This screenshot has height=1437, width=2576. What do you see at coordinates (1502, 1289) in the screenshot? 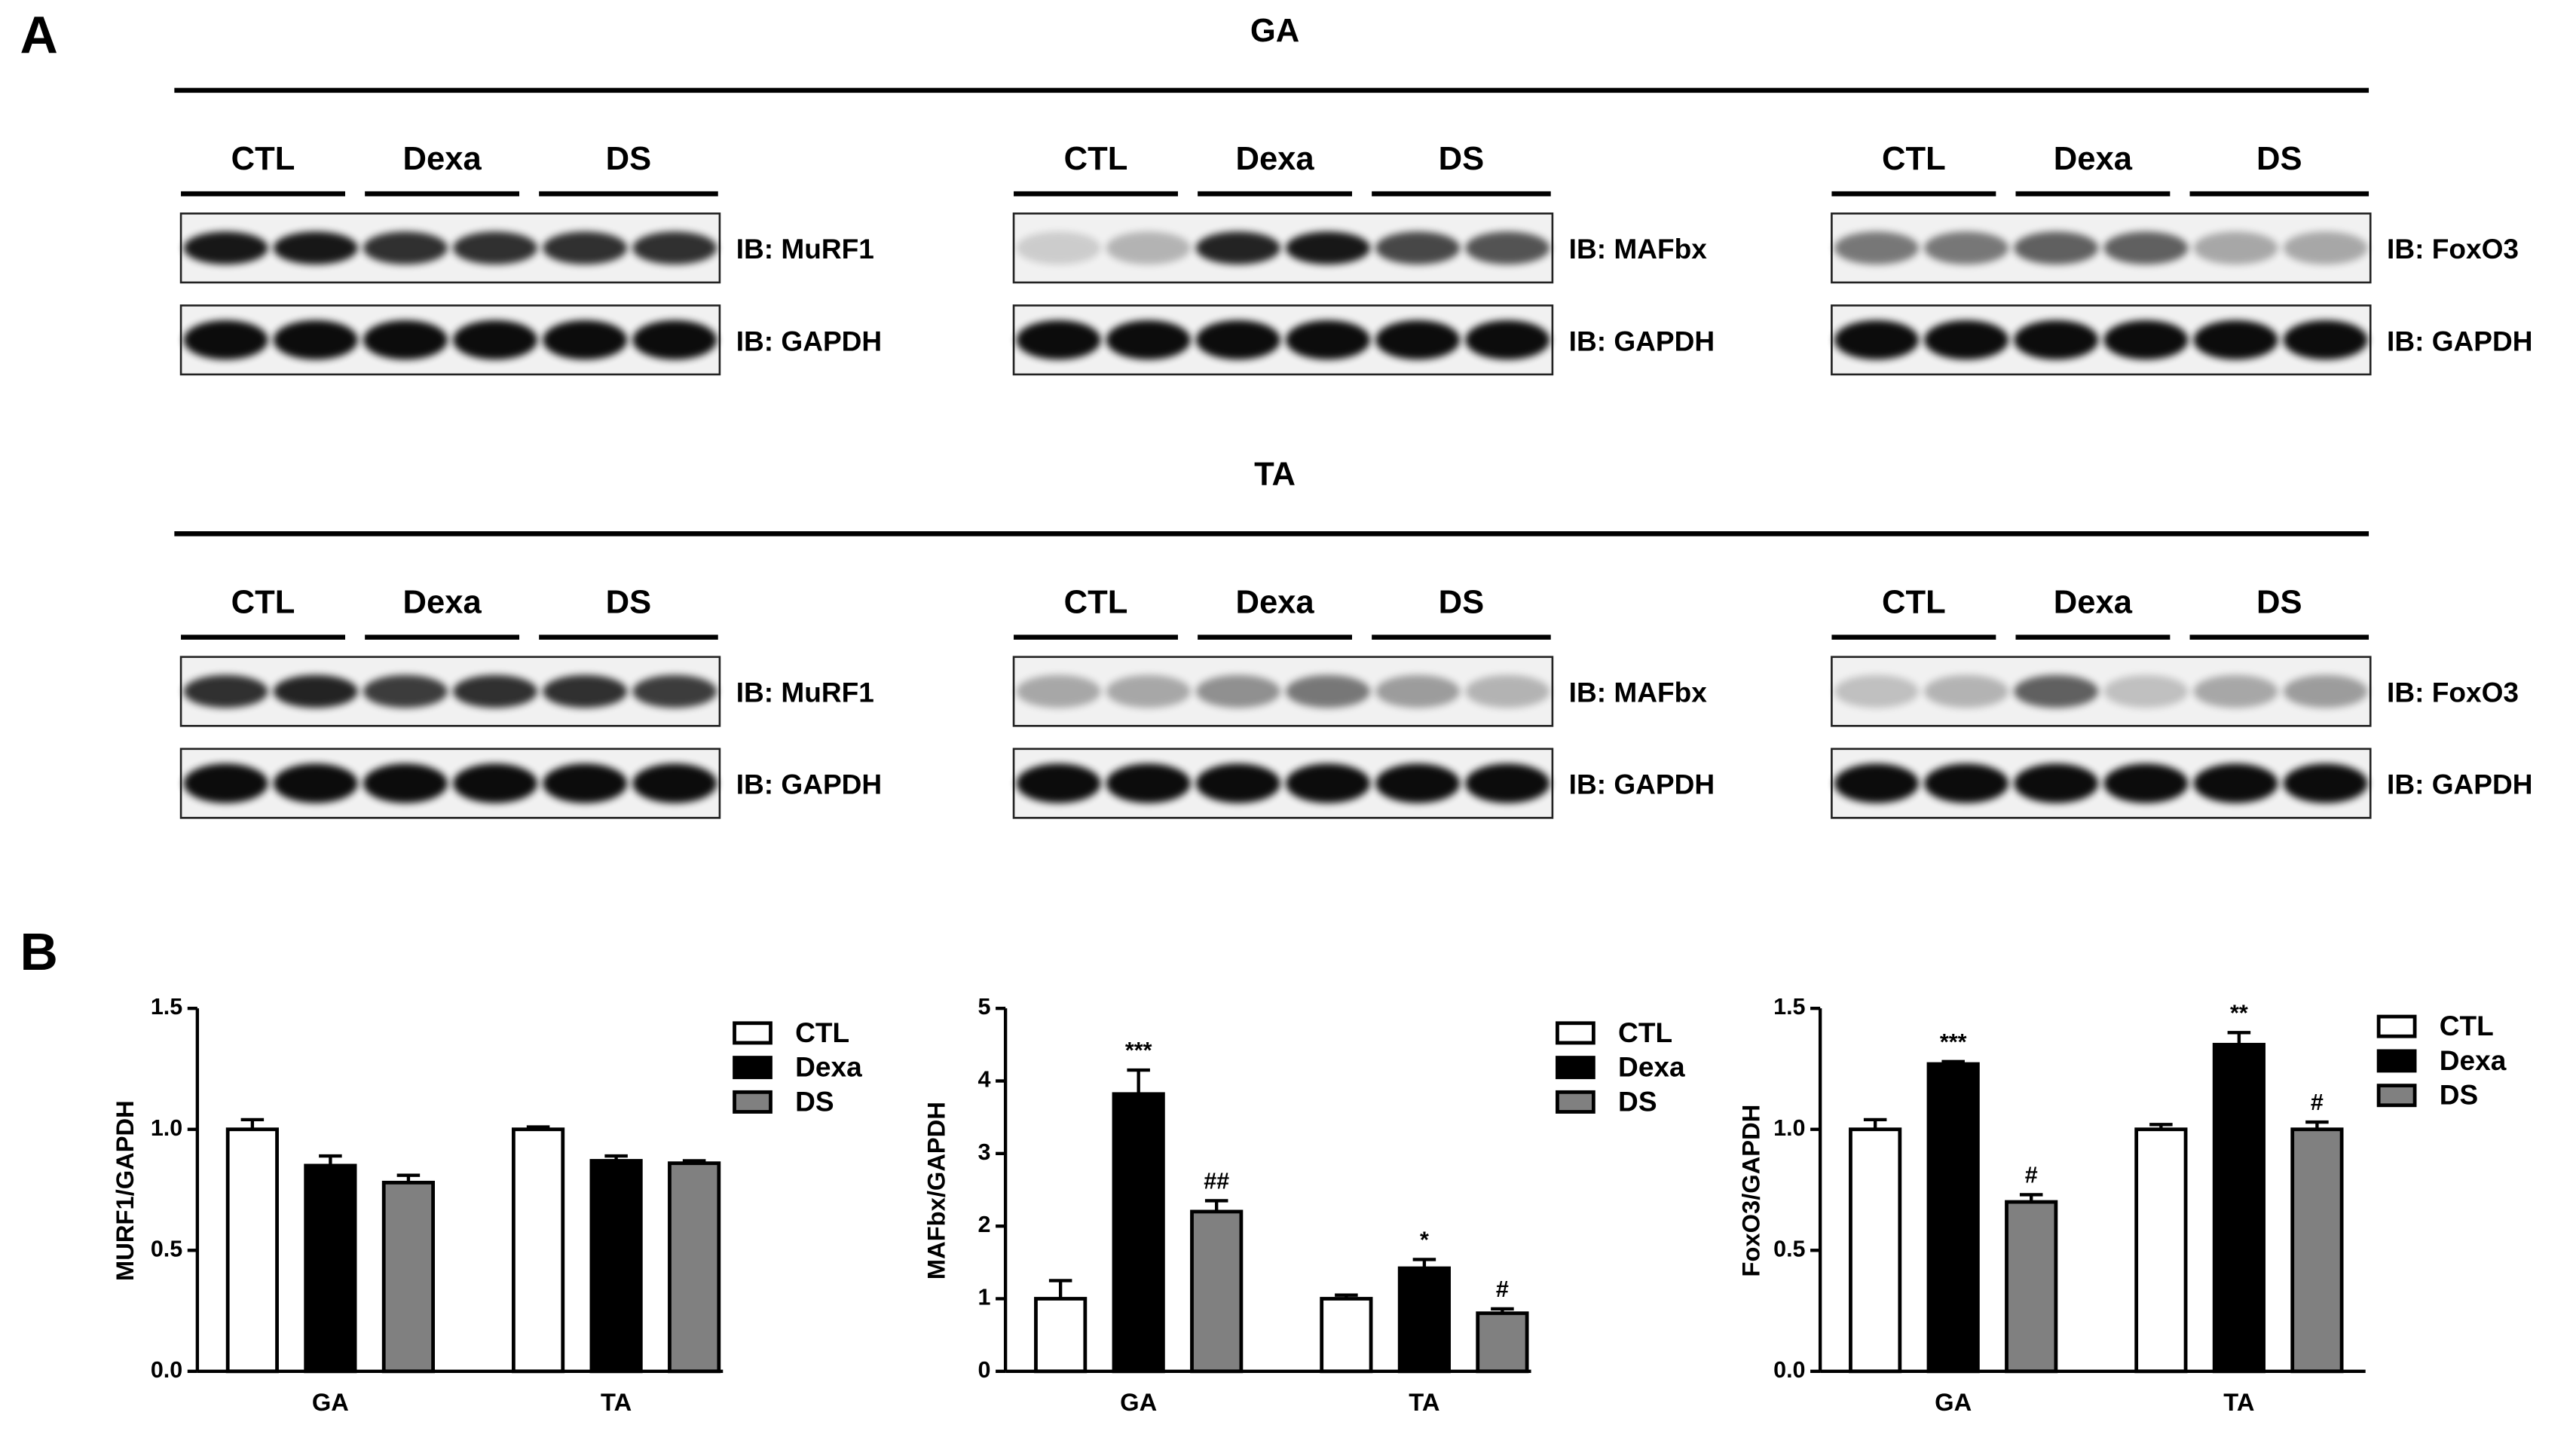
I see `significance-label: #` at bounding box center [1502, 1289].